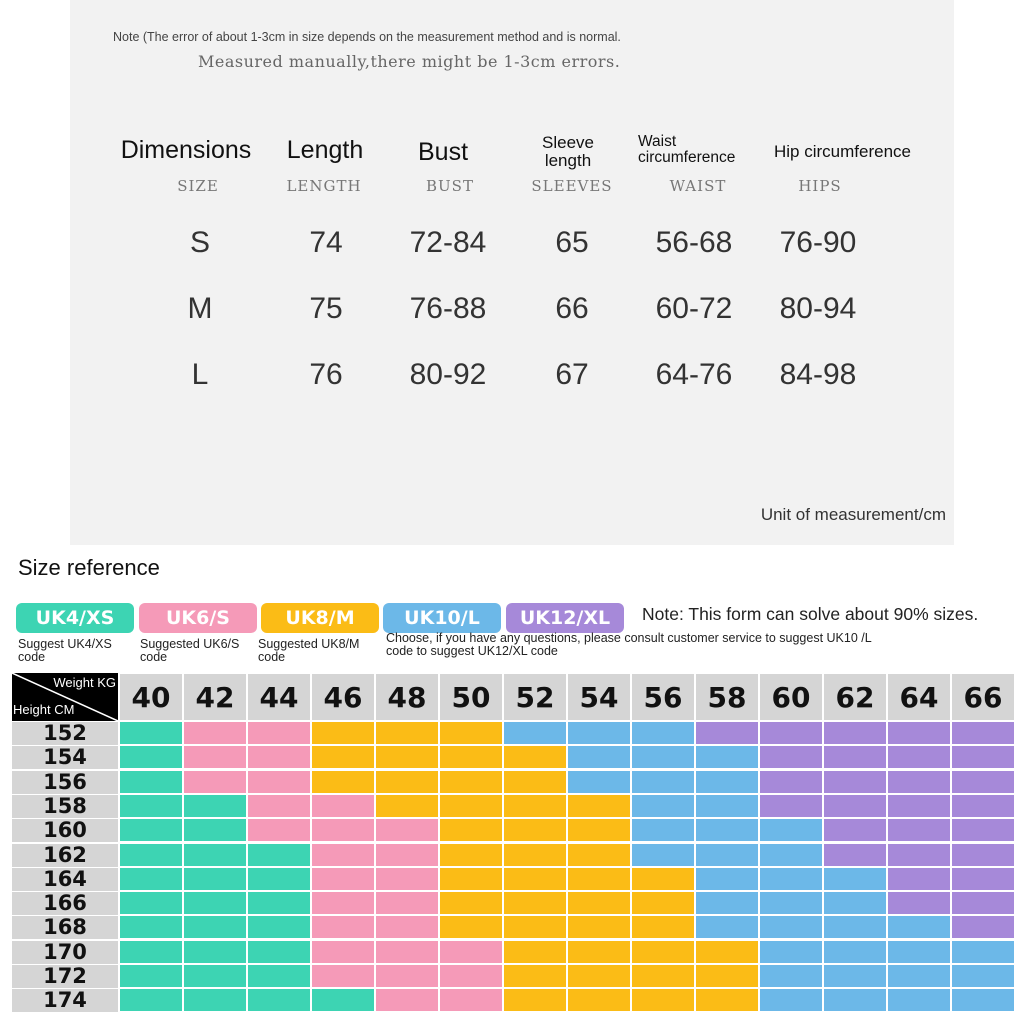  Describe the element at coordinates (198, 186) in the screenshot. I see `subheader-size: SIZE` at that location.